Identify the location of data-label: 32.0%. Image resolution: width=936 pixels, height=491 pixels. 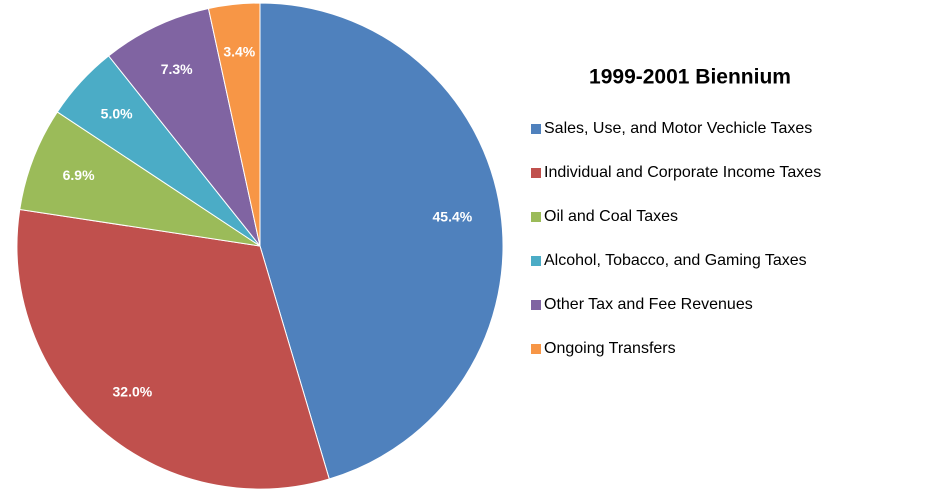
(133, 391).